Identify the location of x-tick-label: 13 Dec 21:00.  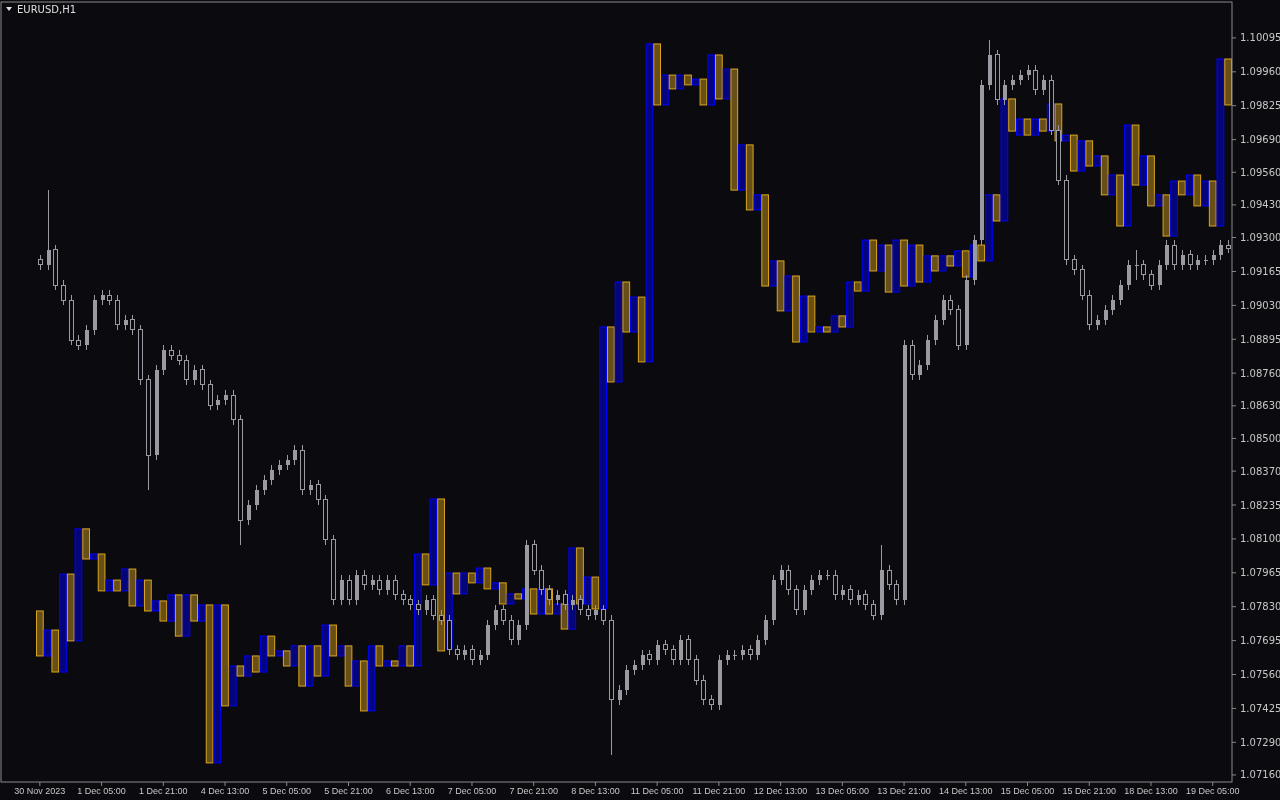
(904, 791).